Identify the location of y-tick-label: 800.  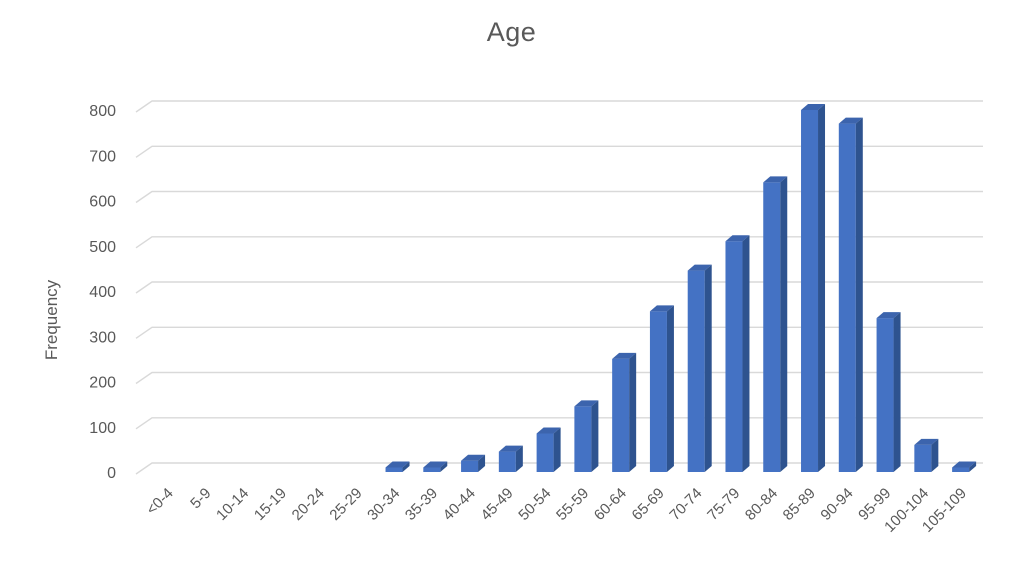
(102, 111).